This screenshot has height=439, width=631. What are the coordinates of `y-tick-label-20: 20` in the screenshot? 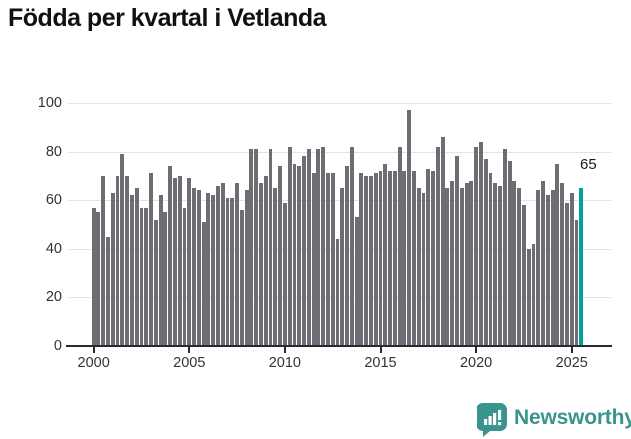 It's located at (53, 297).